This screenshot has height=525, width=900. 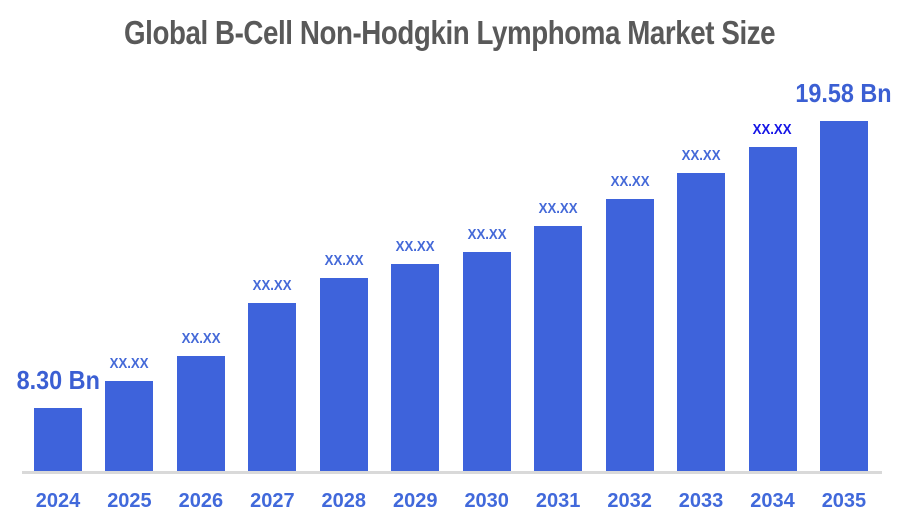 I want to click on bar-2035, so click(x=843, y=296).